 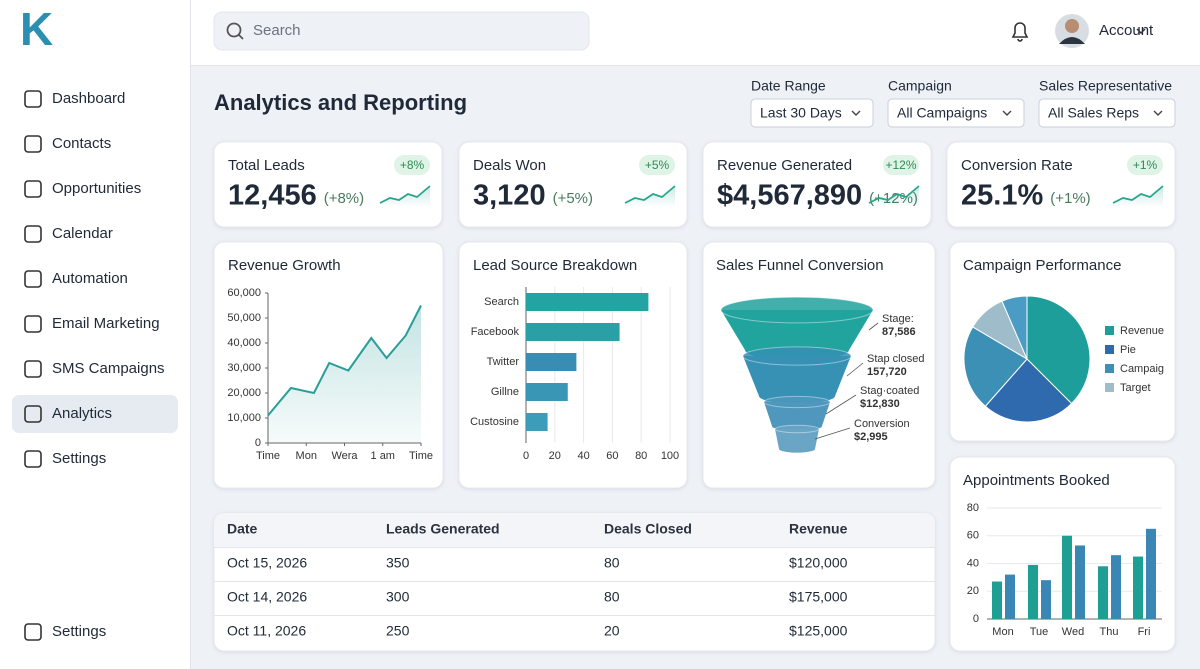 What do you see at coordinates (494, 422) in the screenshot?
I see `y-tick-label: Custosine` at bounding box center [494, 422].